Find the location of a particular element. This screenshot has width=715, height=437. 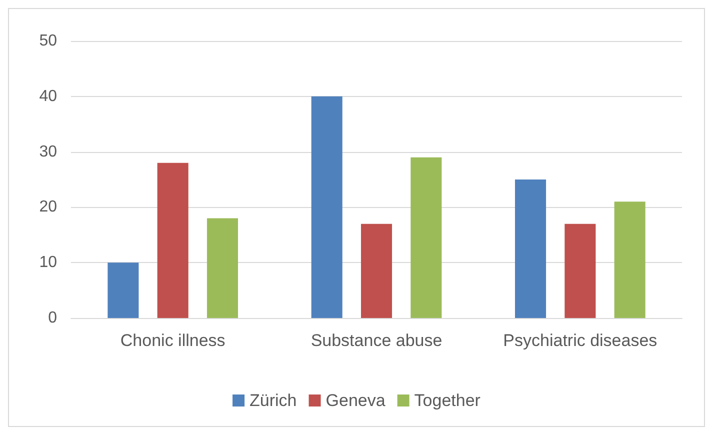

x-tick-label: Substance abuse is located at coordinates (376, 340).